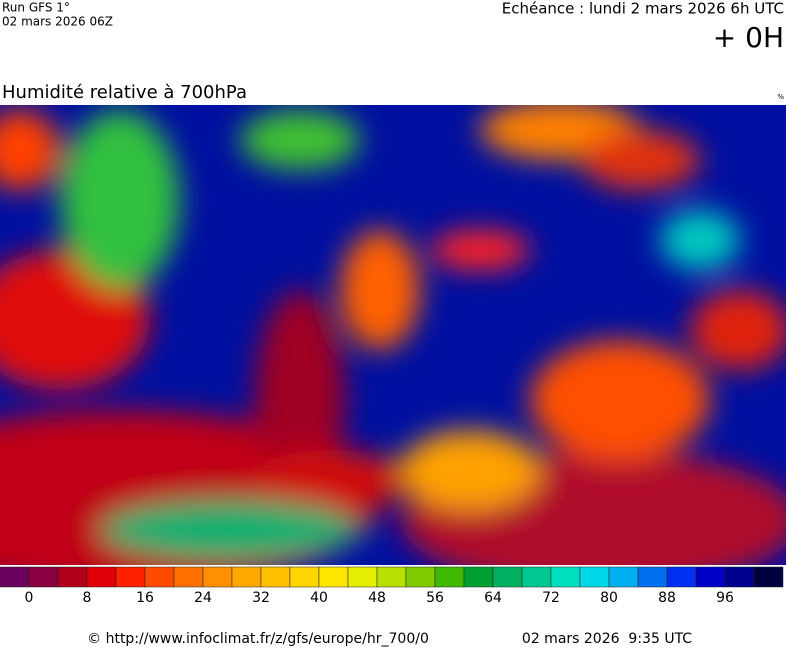 This screenshot has width=786, height=652. I want to click on legend-tick-label: 72, so click(551, 598).